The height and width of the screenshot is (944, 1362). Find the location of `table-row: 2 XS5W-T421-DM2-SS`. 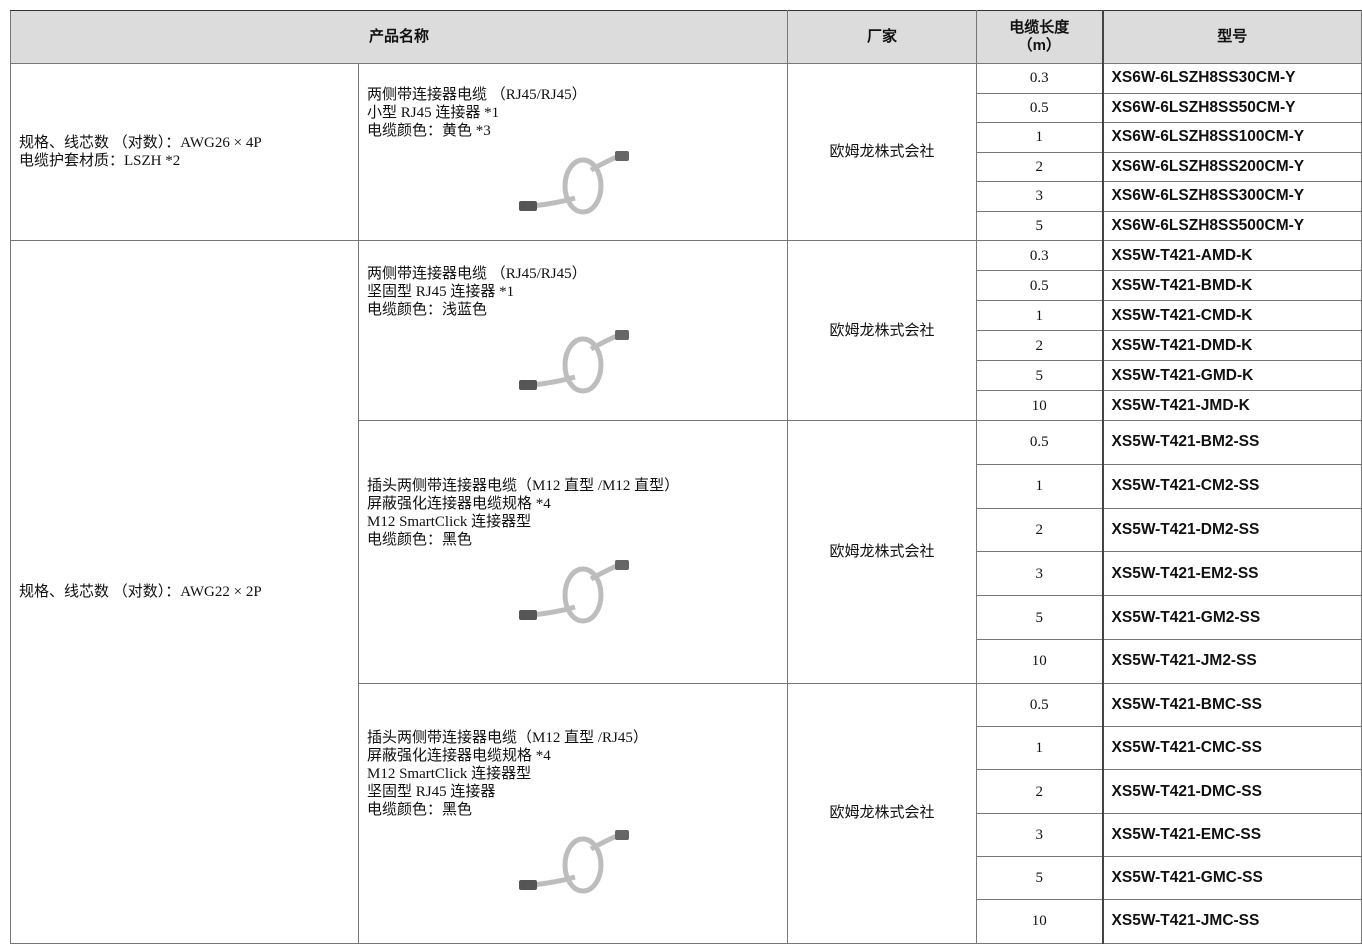

table-row: 2 XS5W-T421-DM2-SS is located at coordinates (686, 530).